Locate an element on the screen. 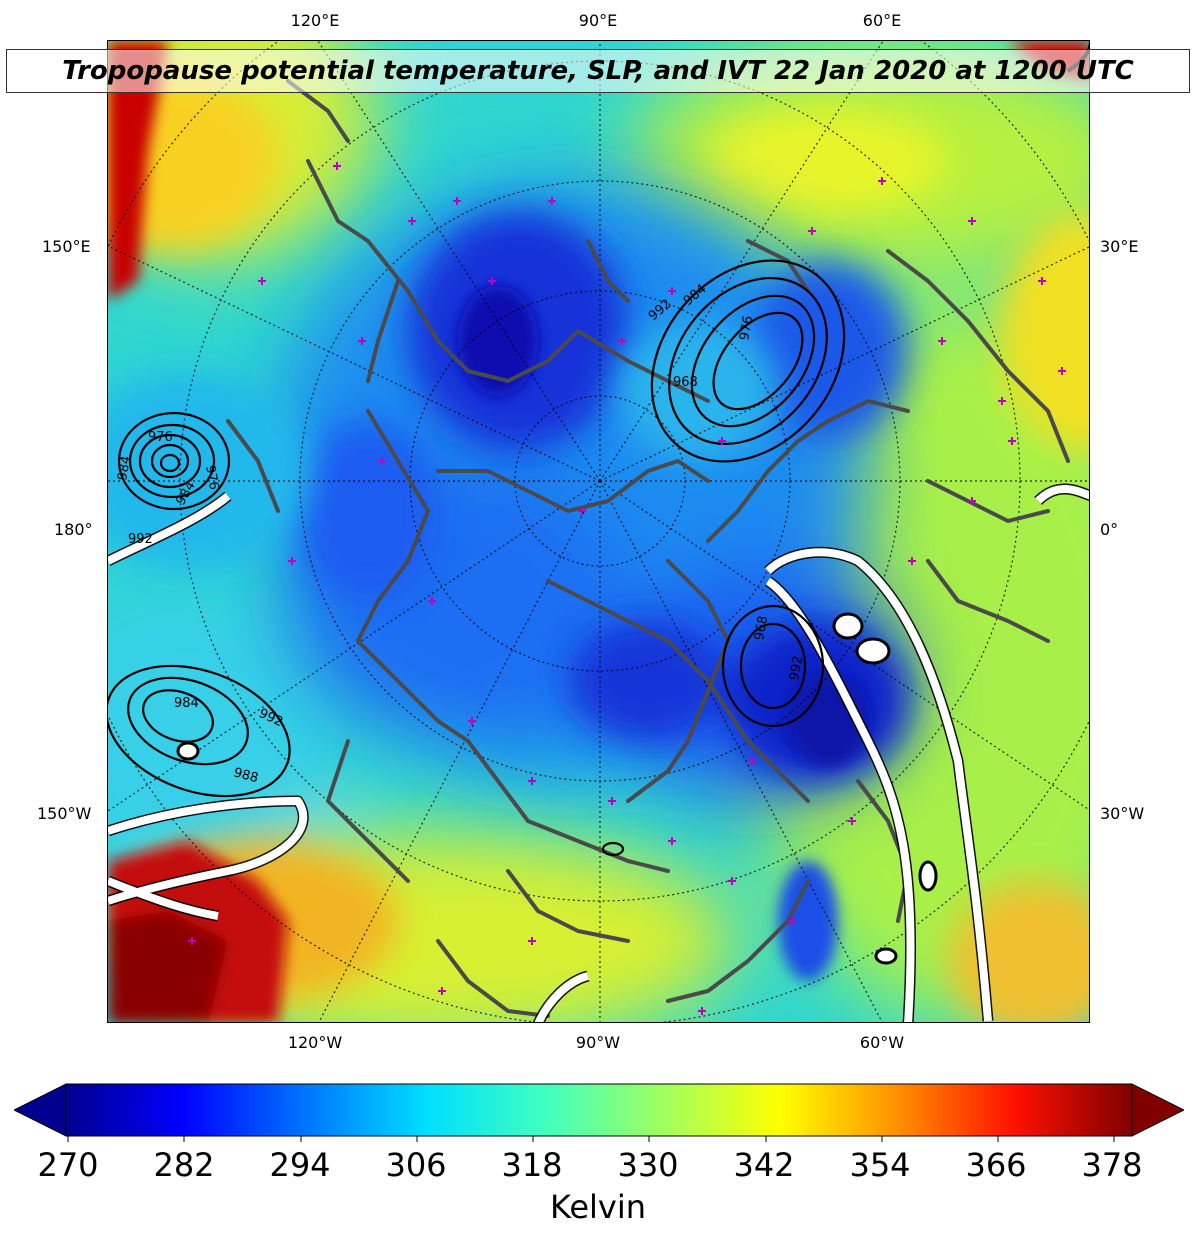  lat-label-left: 180° is located at coordinates (73, 529).